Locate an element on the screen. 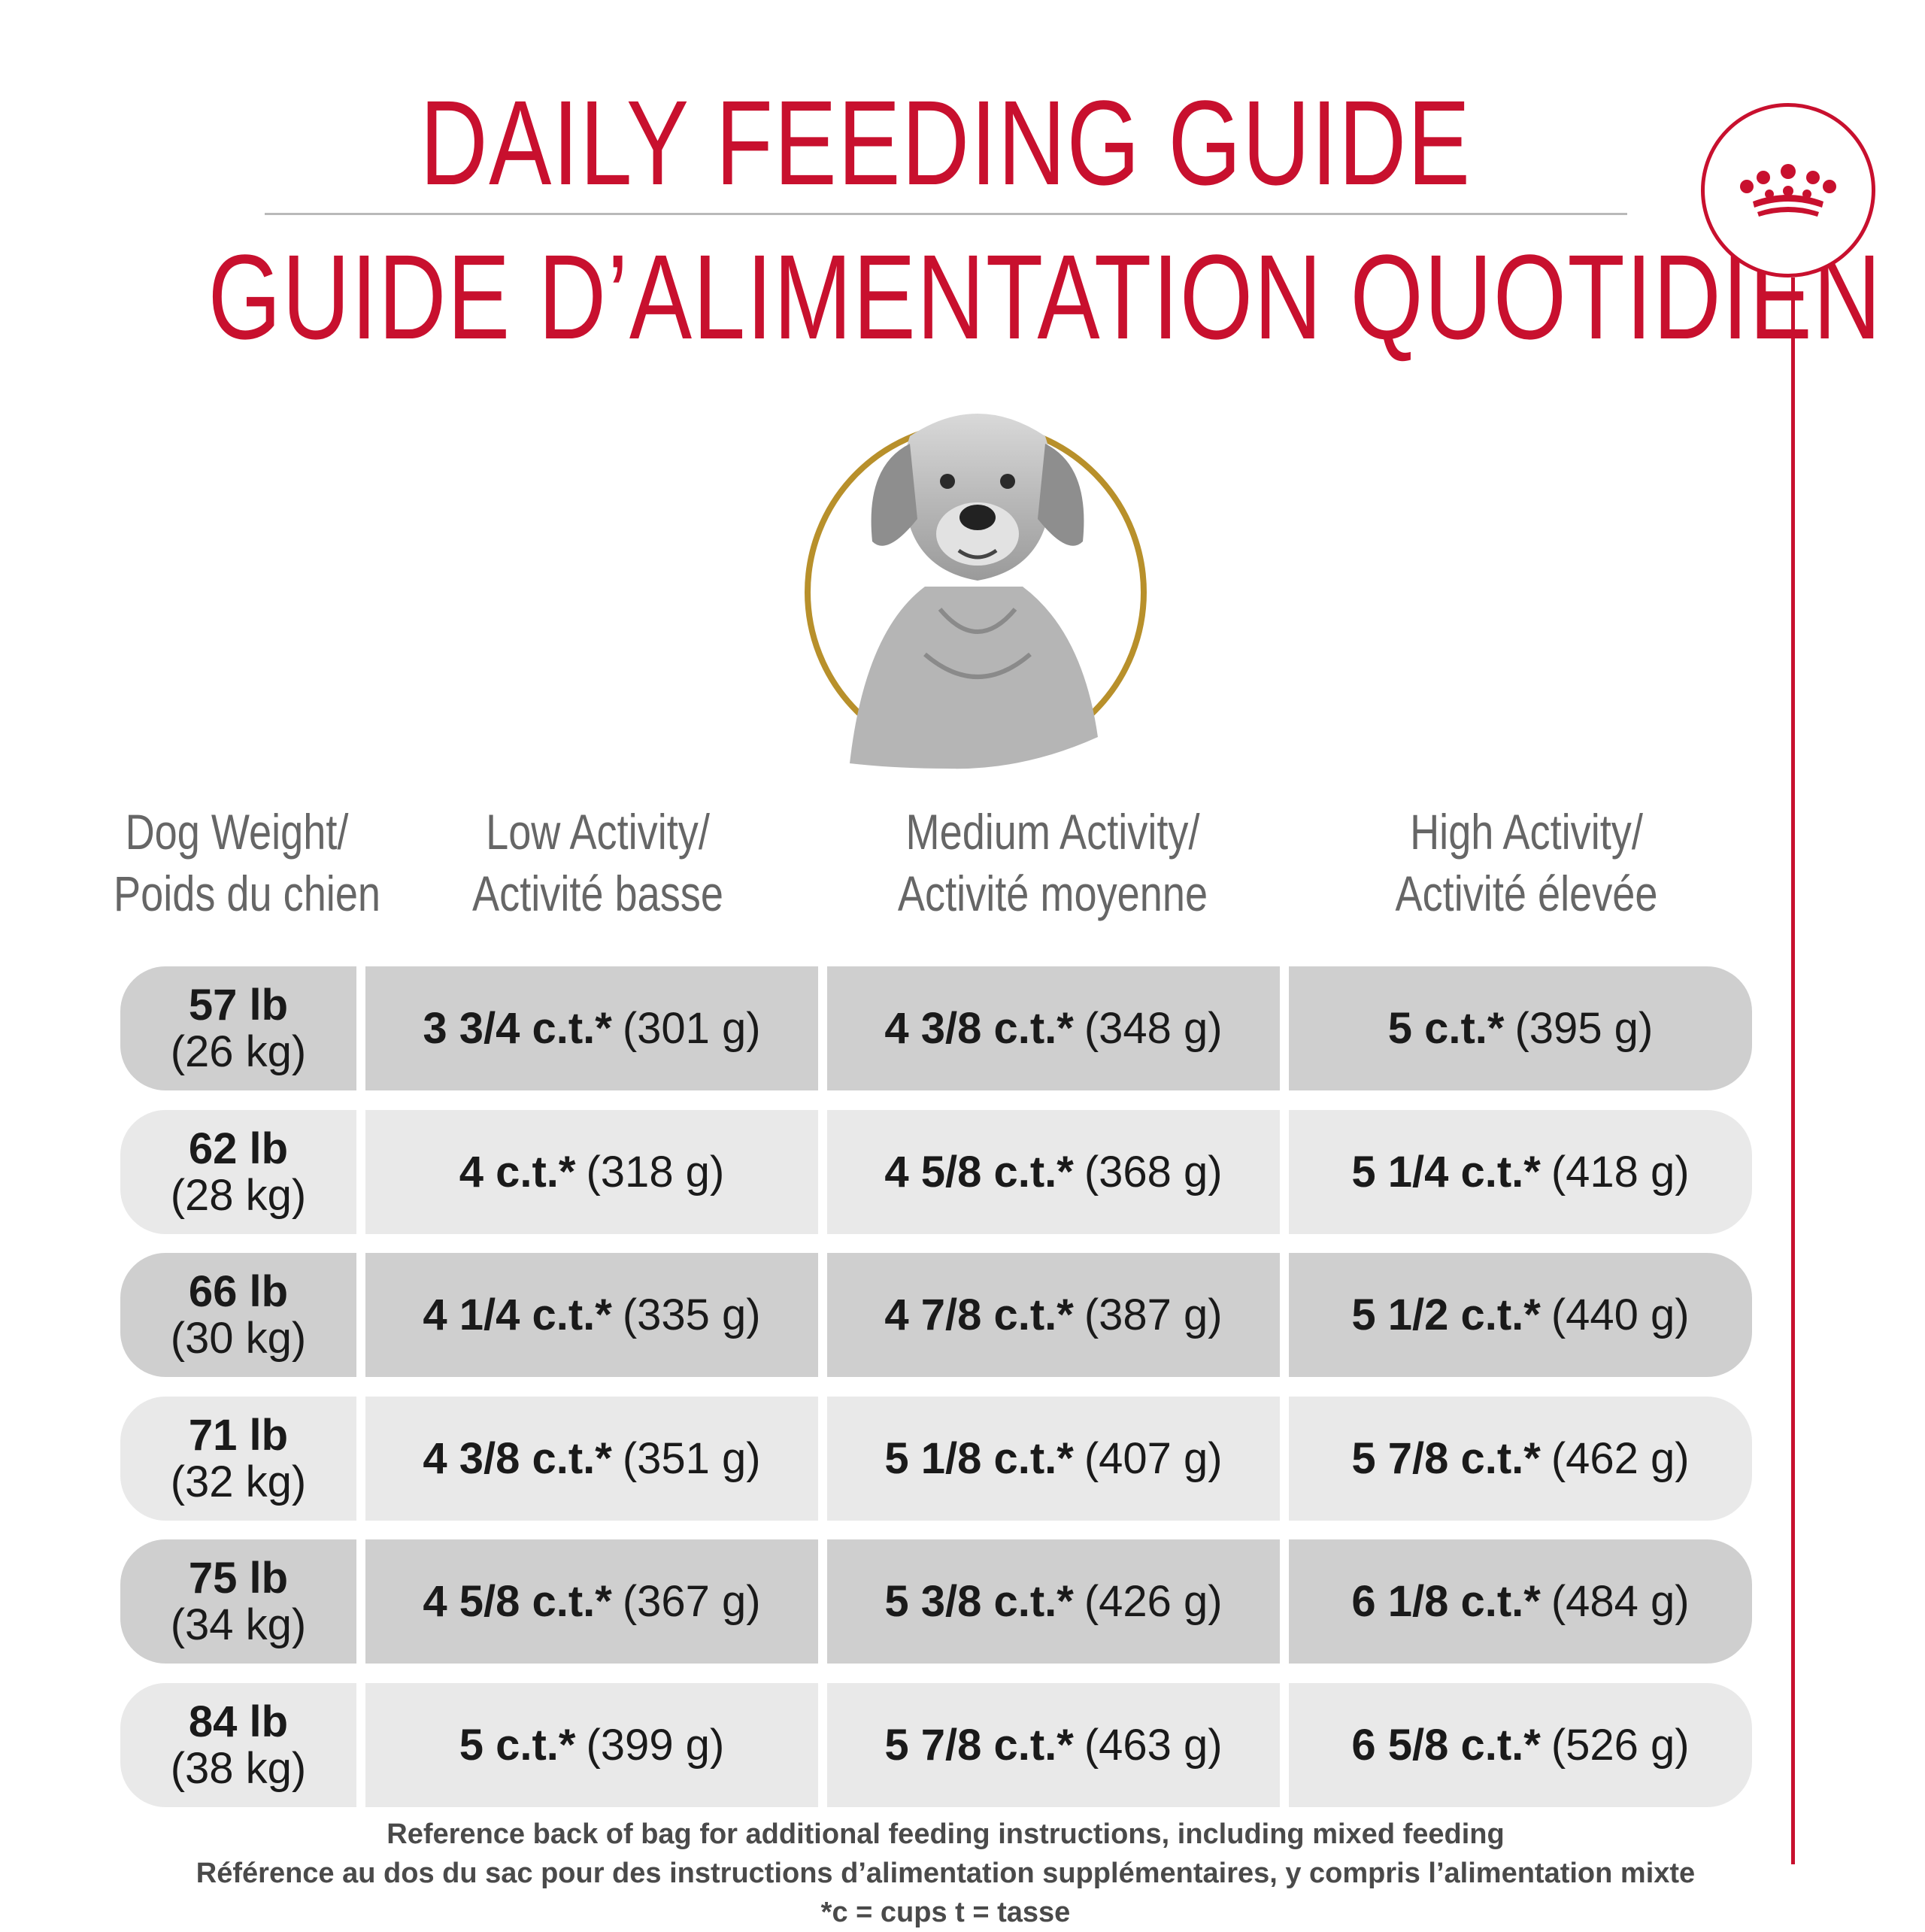 This screenshot has width=1925, height=1932. weight-cell: 62 lb (28 kg) is located at coordinates (238, 1172).